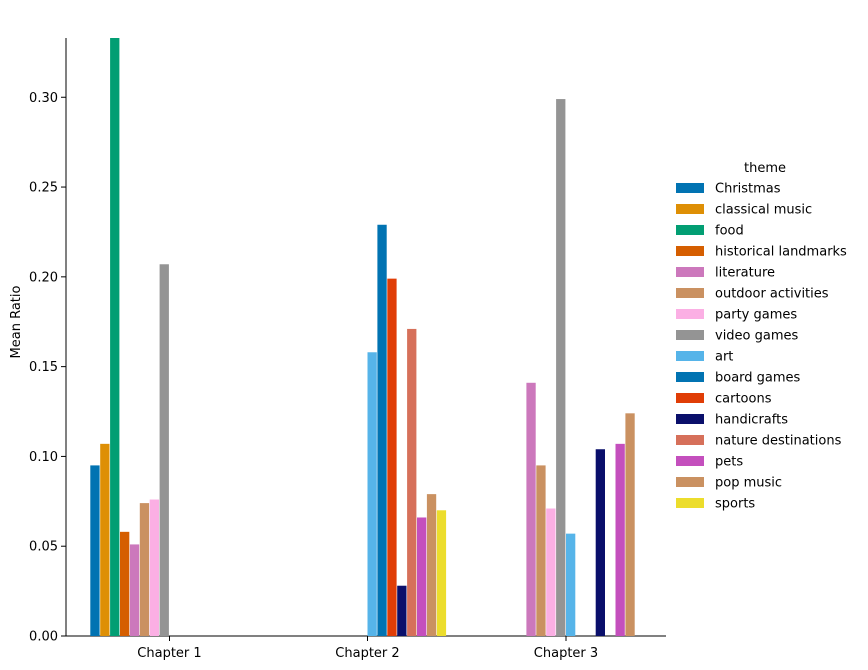 The height and width of the screenshot is (670, 868). I want to click on y-tick-label: 0.00, so click(43, 637).